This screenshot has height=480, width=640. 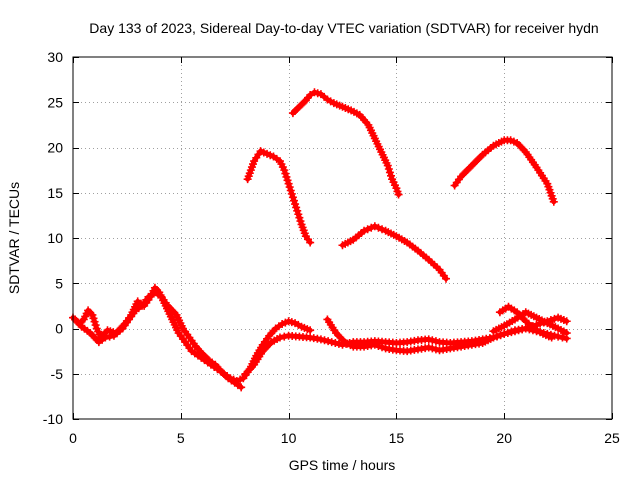 I want to click on x-tick-label: 10, so click(x=289, y=438).